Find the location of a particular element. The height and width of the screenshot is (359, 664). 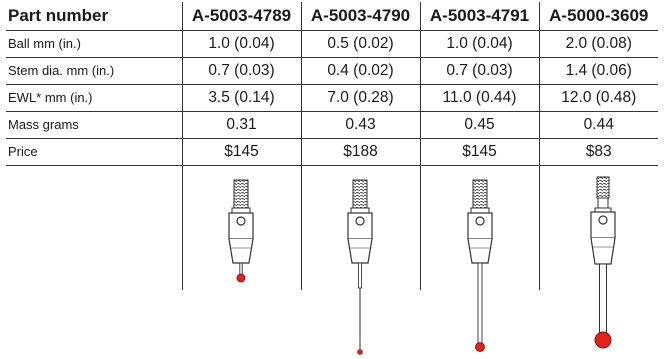

table-cell: $188 is located at coordinates (360, 152).